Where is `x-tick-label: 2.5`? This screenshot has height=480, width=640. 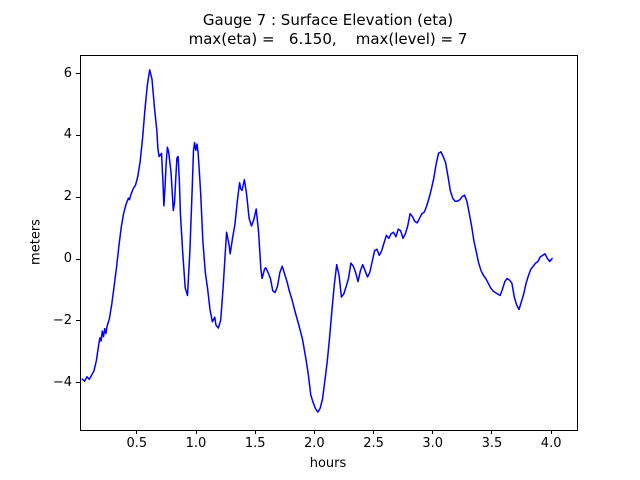
x-tick-label: 2.5 is located at coordinates (373, 443).